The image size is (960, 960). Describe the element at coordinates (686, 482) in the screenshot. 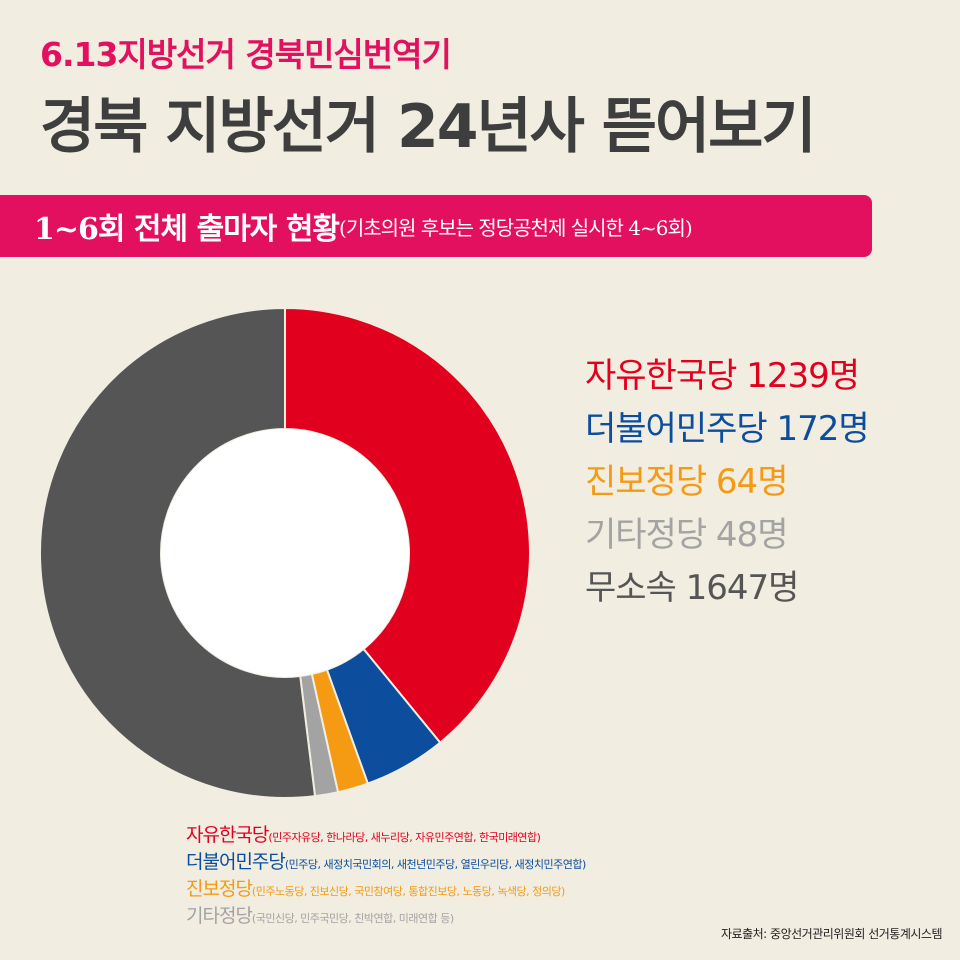

I see `legend-item-progressive: 진보정당 64명` at that location.